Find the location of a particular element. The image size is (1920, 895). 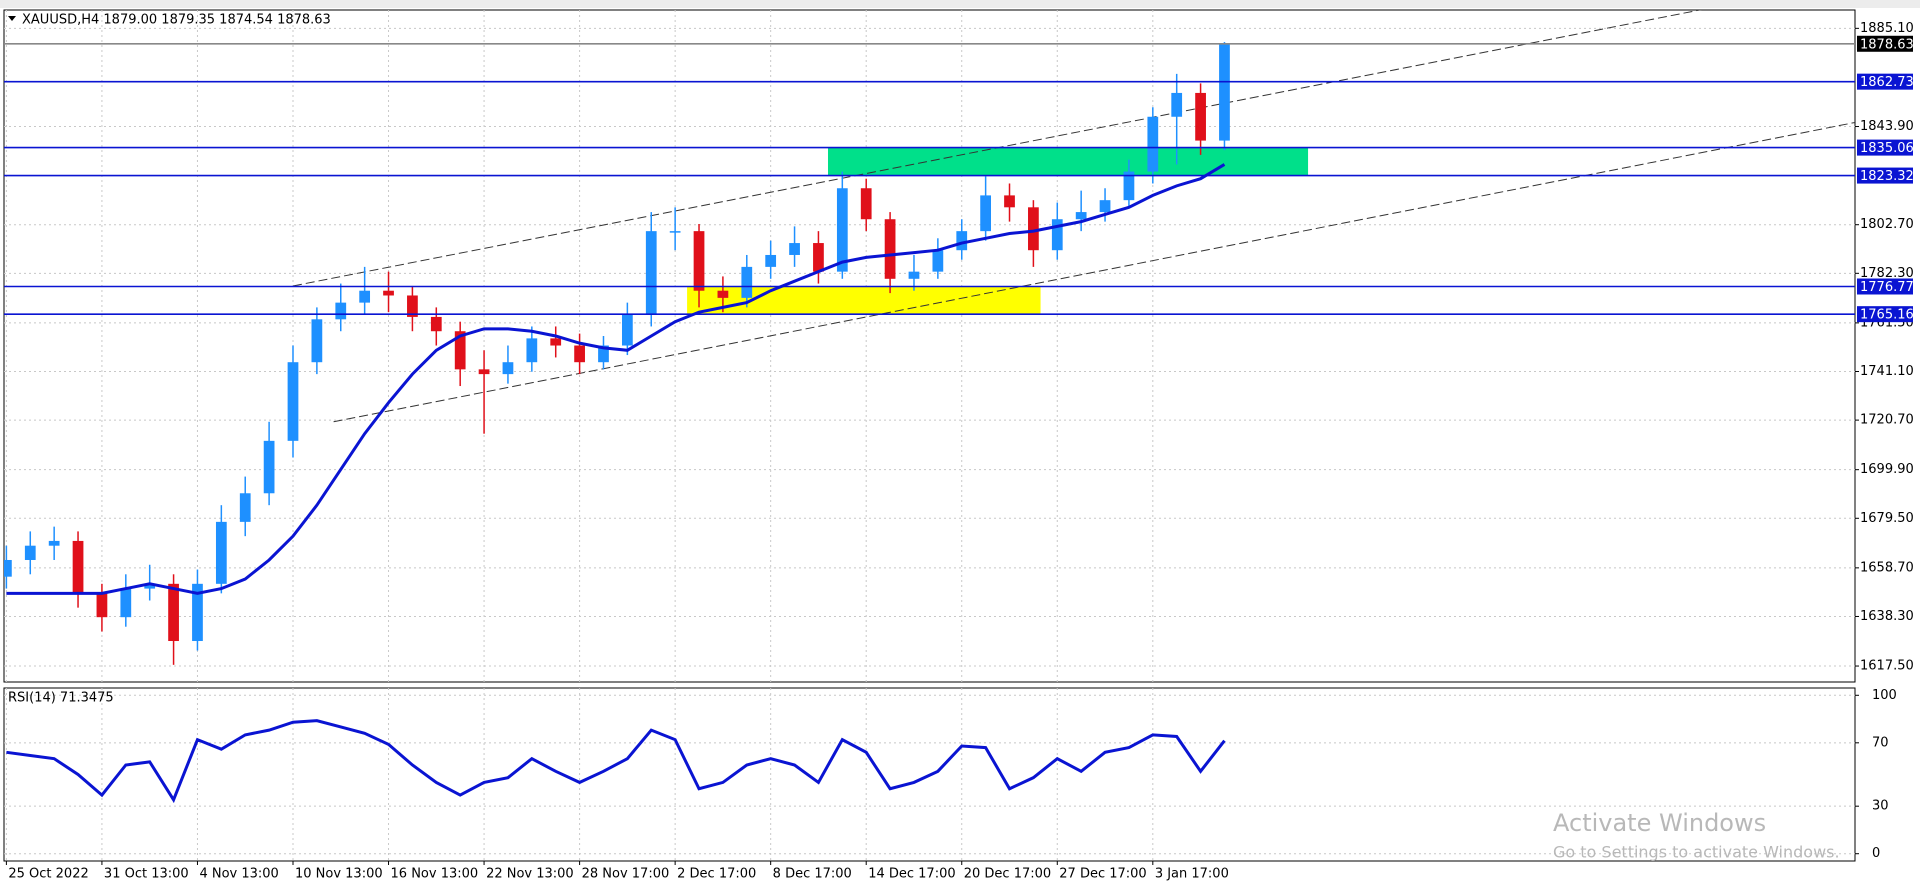

level-label: 1765.16 is located at coordinates (1887, 315).